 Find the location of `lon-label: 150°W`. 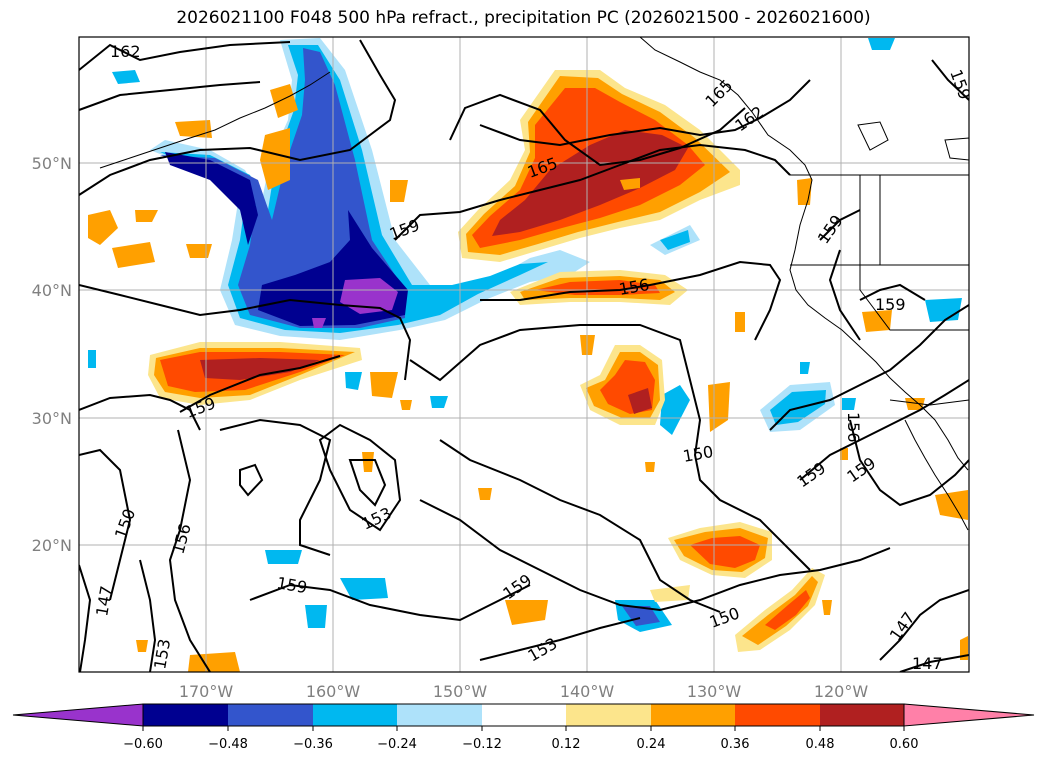

lon-label: 150°W is located at coordinates (460, 691).